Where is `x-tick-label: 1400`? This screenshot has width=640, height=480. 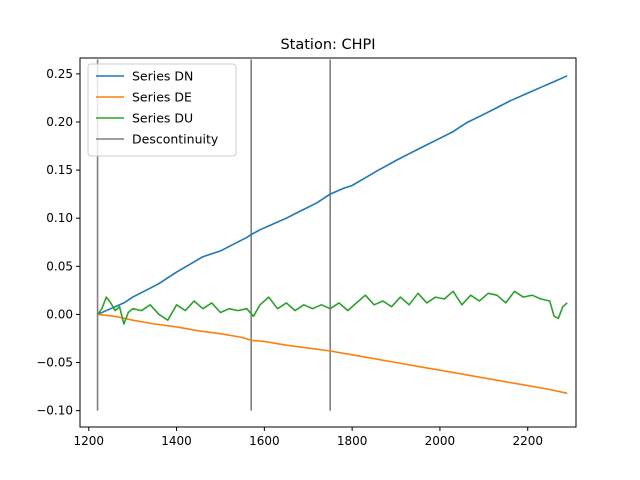
x-tick-label: 1400 is located at coordinates (176, 441).